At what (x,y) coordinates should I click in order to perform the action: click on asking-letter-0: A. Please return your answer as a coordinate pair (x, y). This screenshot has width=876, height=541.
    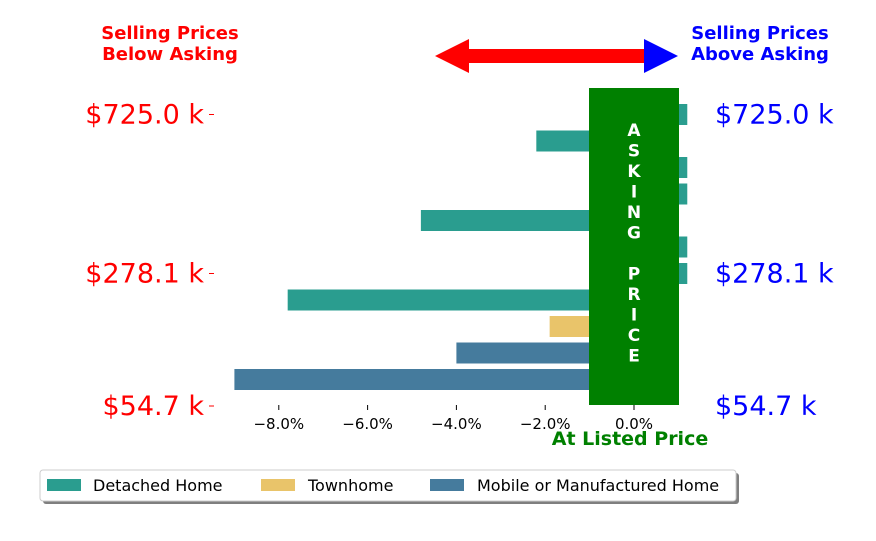
    Looking at the image, I should click on (634, 131).